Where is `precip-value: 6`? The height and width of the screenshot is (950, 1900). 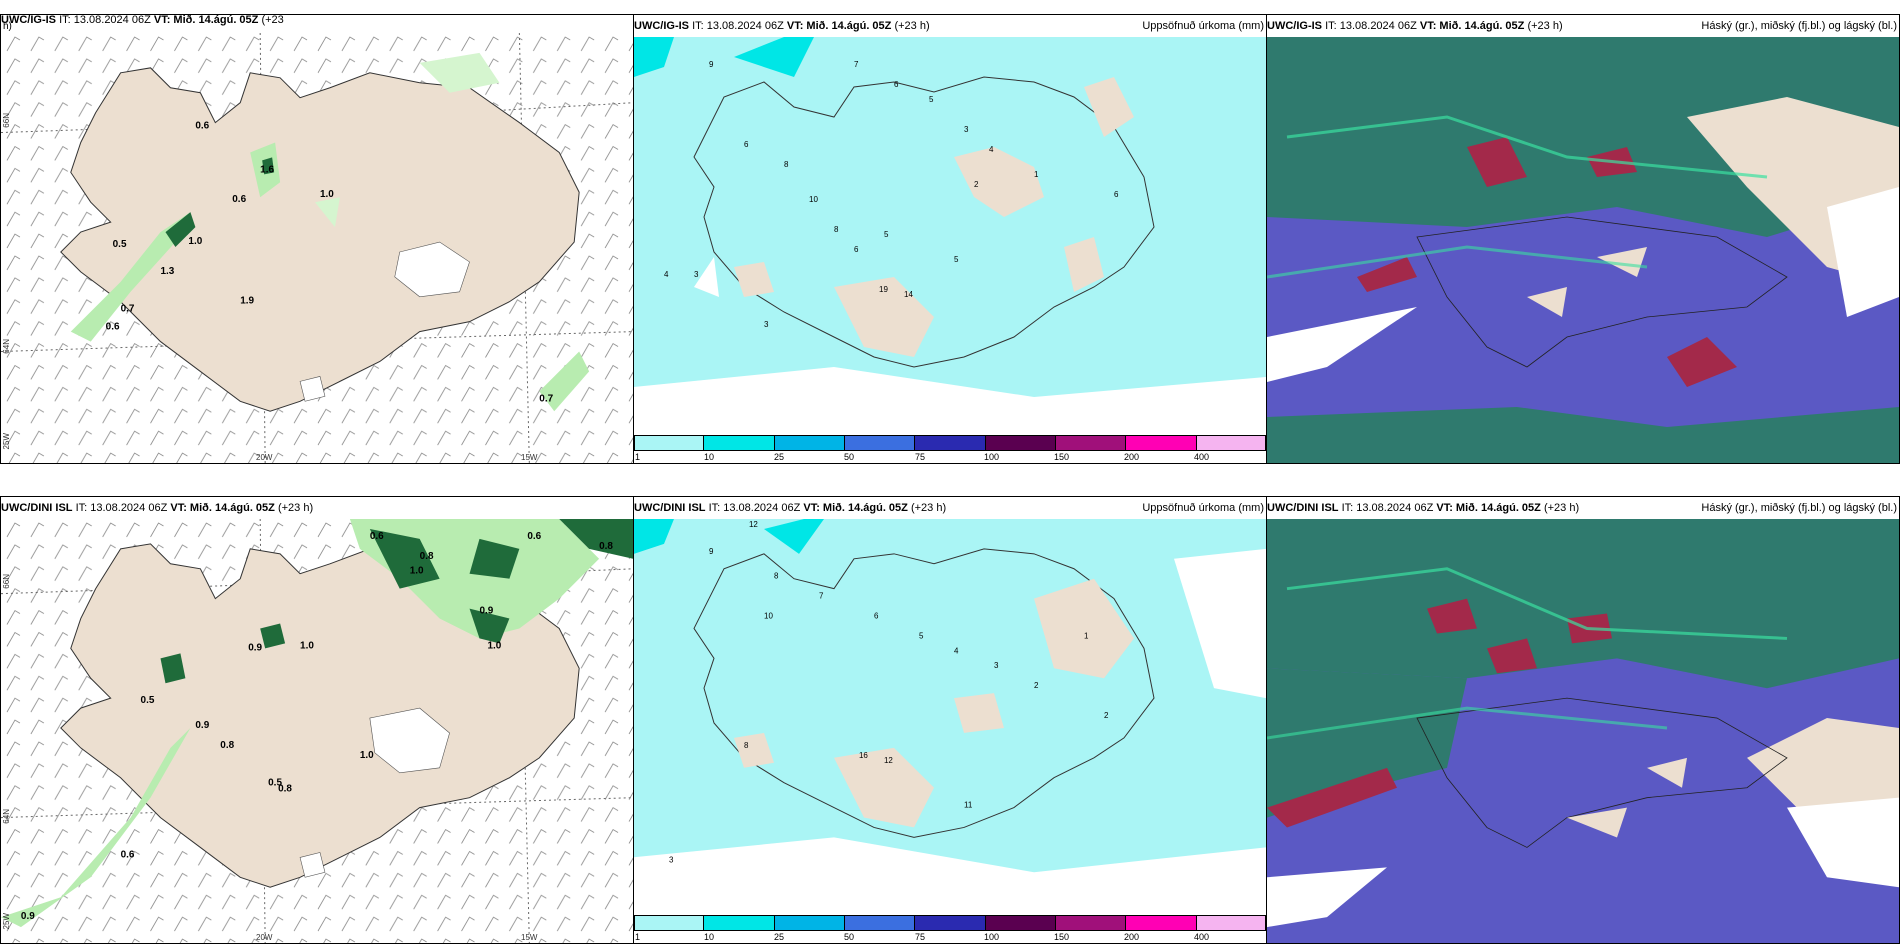
precip-value: 6 is located at coordinates (896, 84).